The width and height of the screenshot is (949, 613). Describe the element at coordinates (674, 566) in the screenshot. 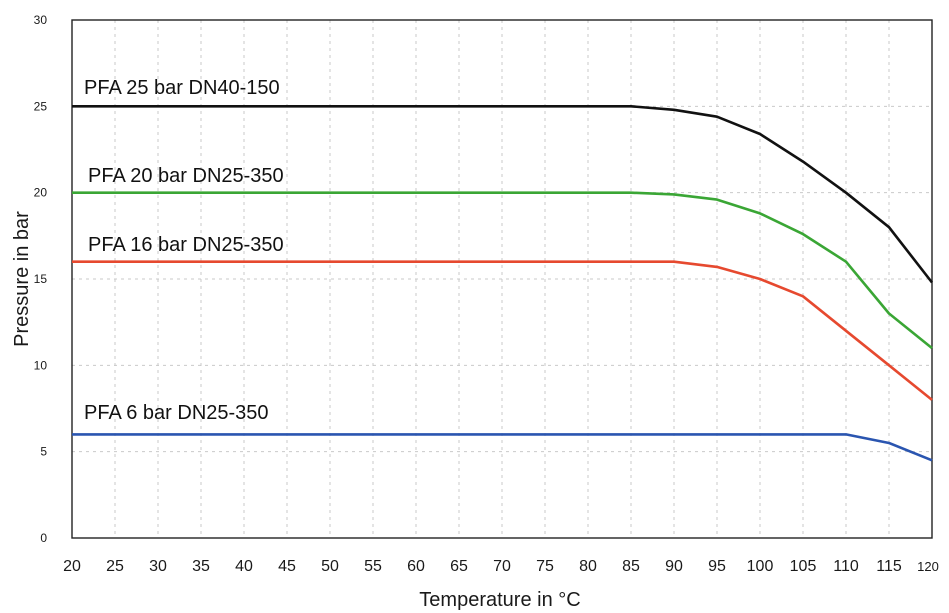

I see `x-tick-label: 90` at that location.